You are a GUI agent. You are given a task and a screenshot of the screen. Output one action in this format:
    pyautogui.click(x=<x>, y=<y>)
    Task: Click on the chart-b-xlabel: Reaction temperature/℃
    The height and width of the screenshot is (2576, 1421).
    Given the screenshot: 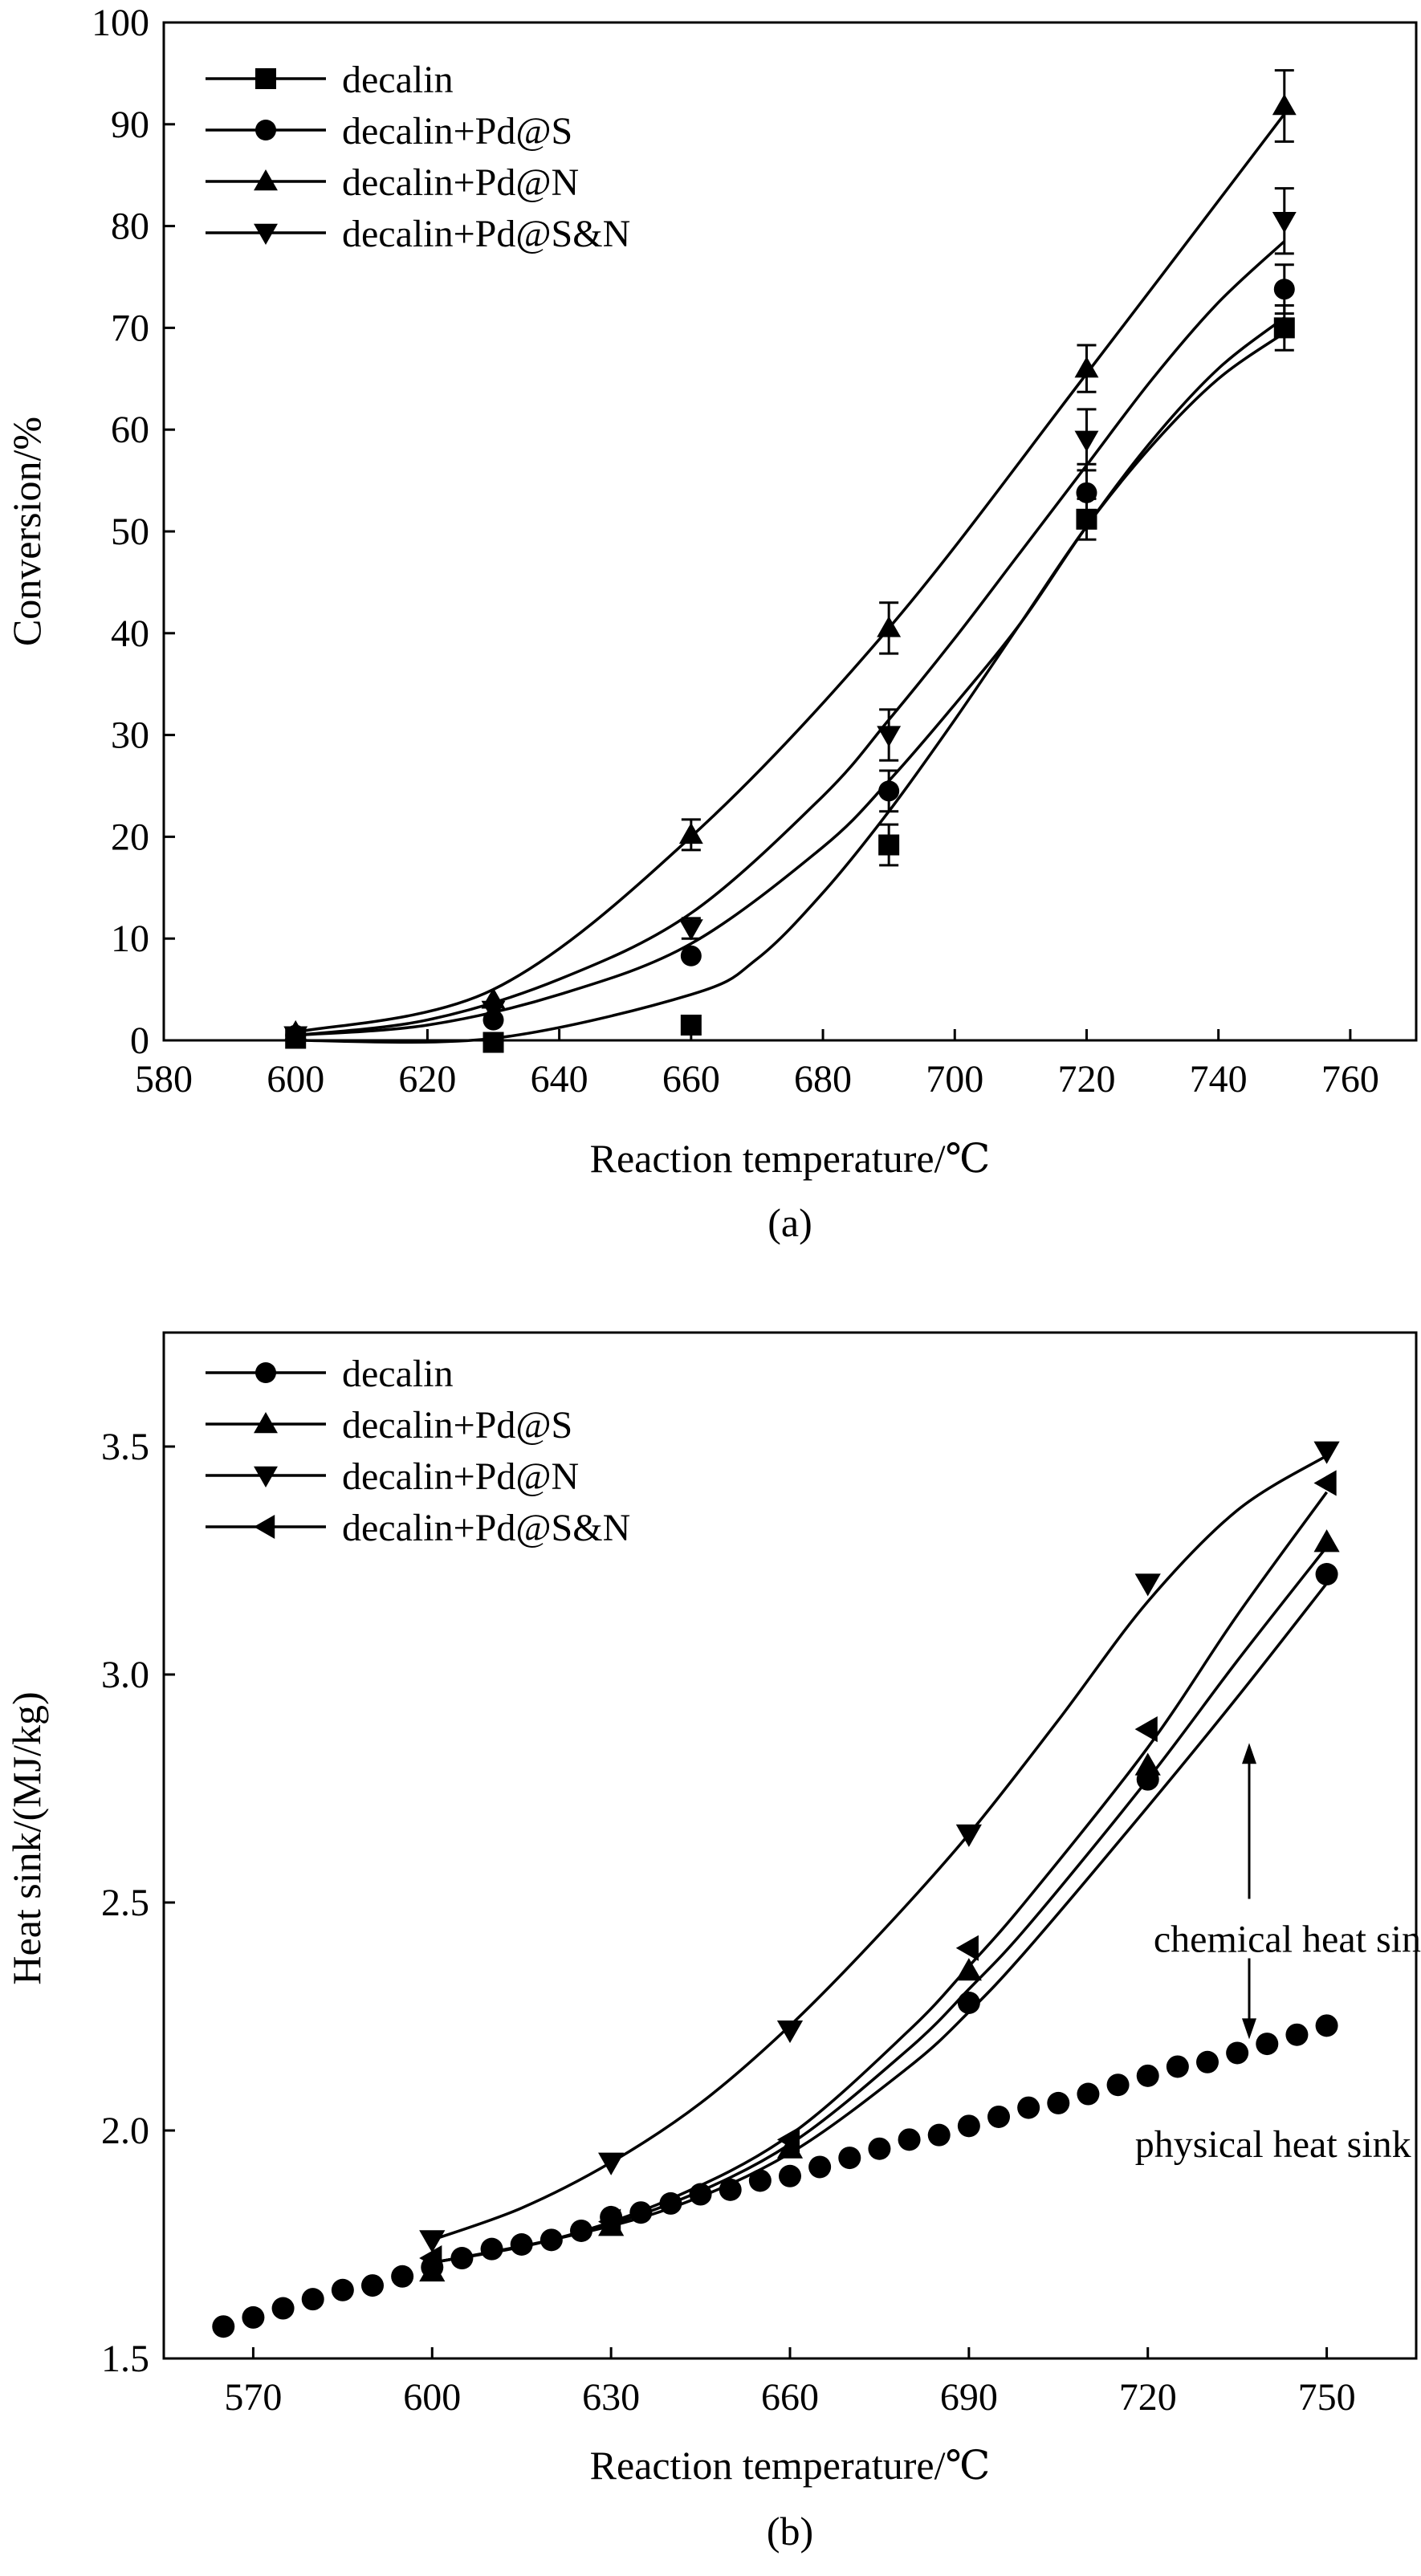 What is the action you would take?
    pyautogui.click(x=790, y=2466)
    